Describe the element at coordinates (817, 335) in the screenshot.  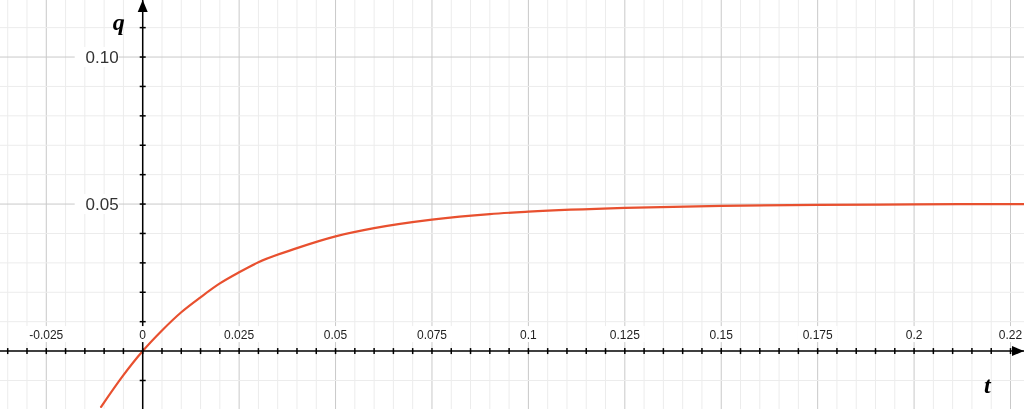
I see `x-tick-label: 0.175` at that location.